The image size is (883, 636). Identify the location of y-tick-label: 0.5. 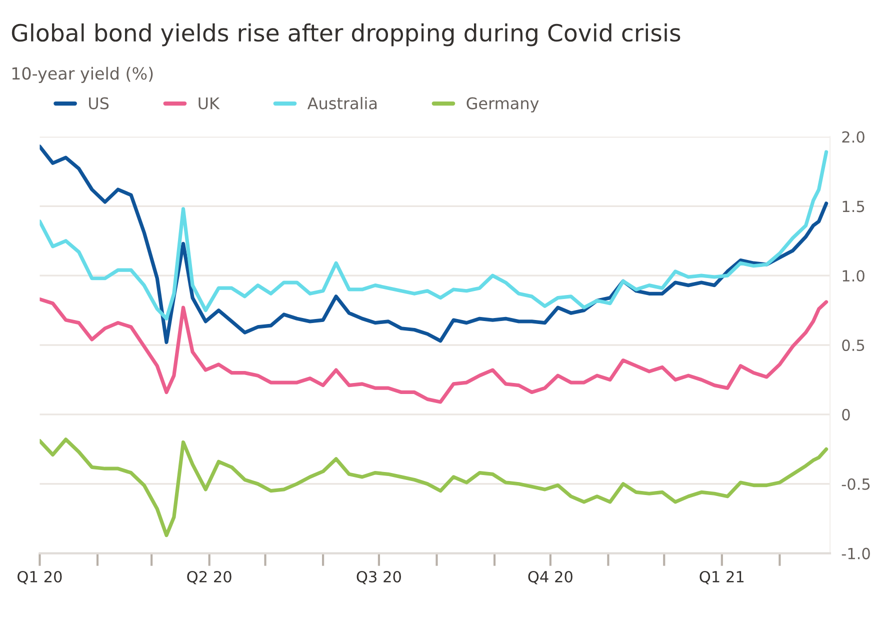
(853, 345).